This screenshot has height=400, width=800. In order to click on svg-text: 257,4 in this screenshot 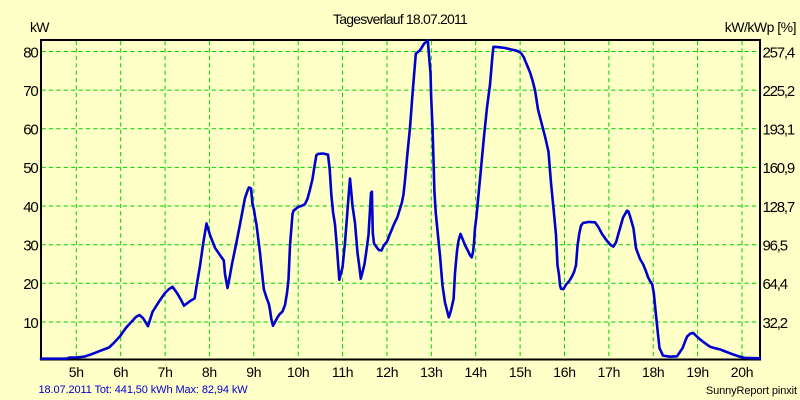, I will do `click(779, 52)`.